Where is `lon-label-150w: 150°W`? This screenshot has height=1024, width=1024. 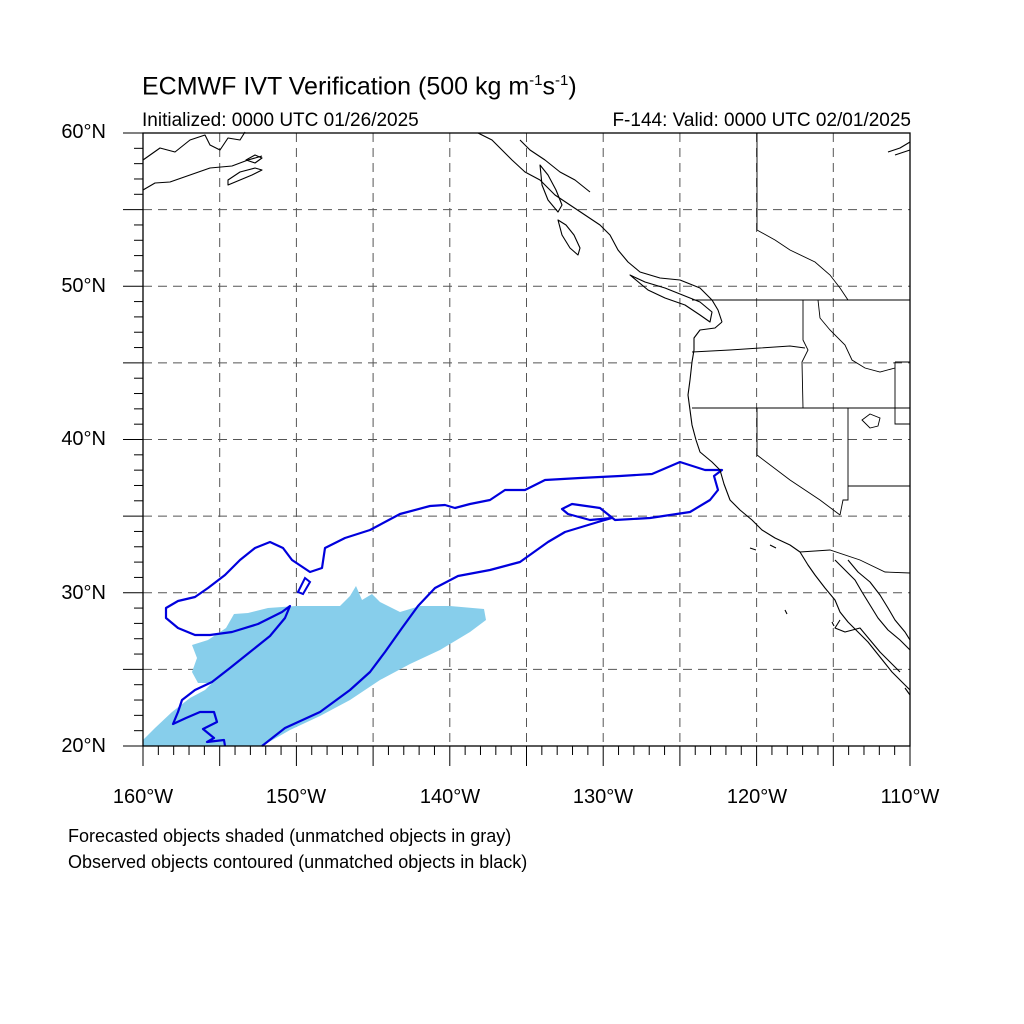
lon-label-150w: 150°W is located at coordinates (296, 797).